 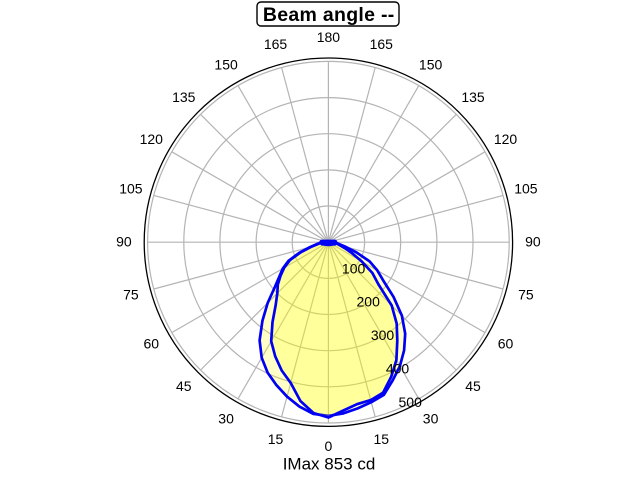 I want to click on svg-text: Beam angle --, so click(x=329, y=15).